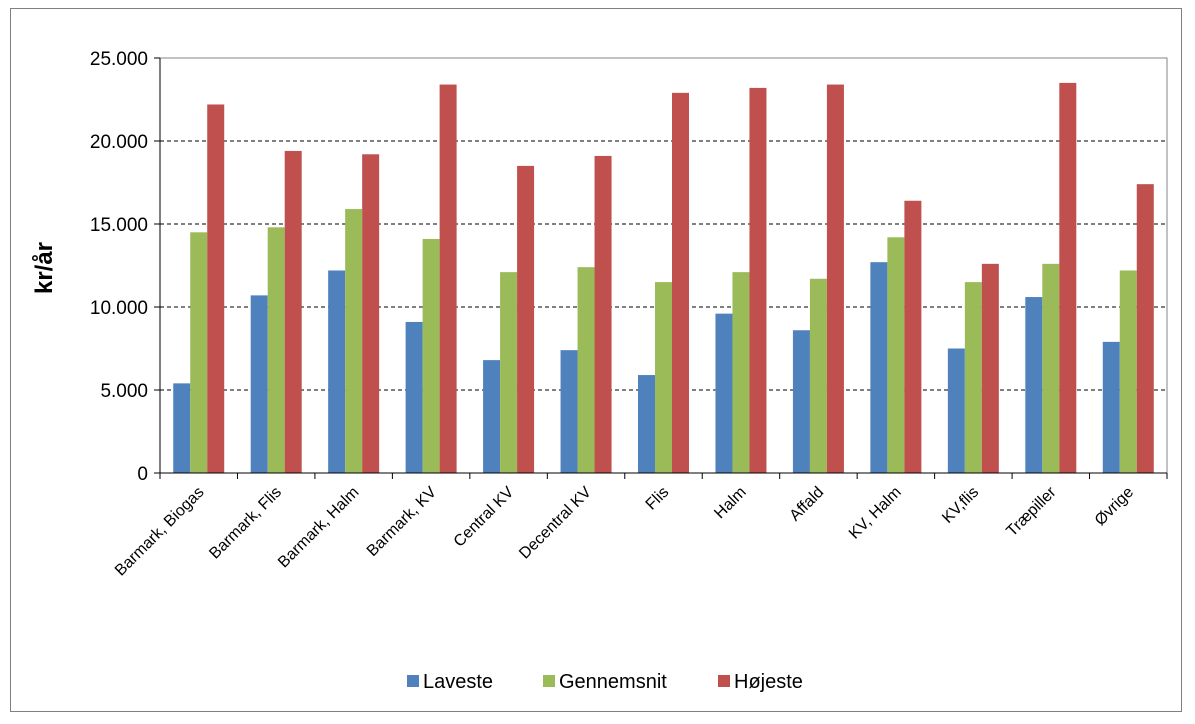 This screenshot has height=724, width=1195. I want to click on legend-label: Højeste, so click(768, 682).